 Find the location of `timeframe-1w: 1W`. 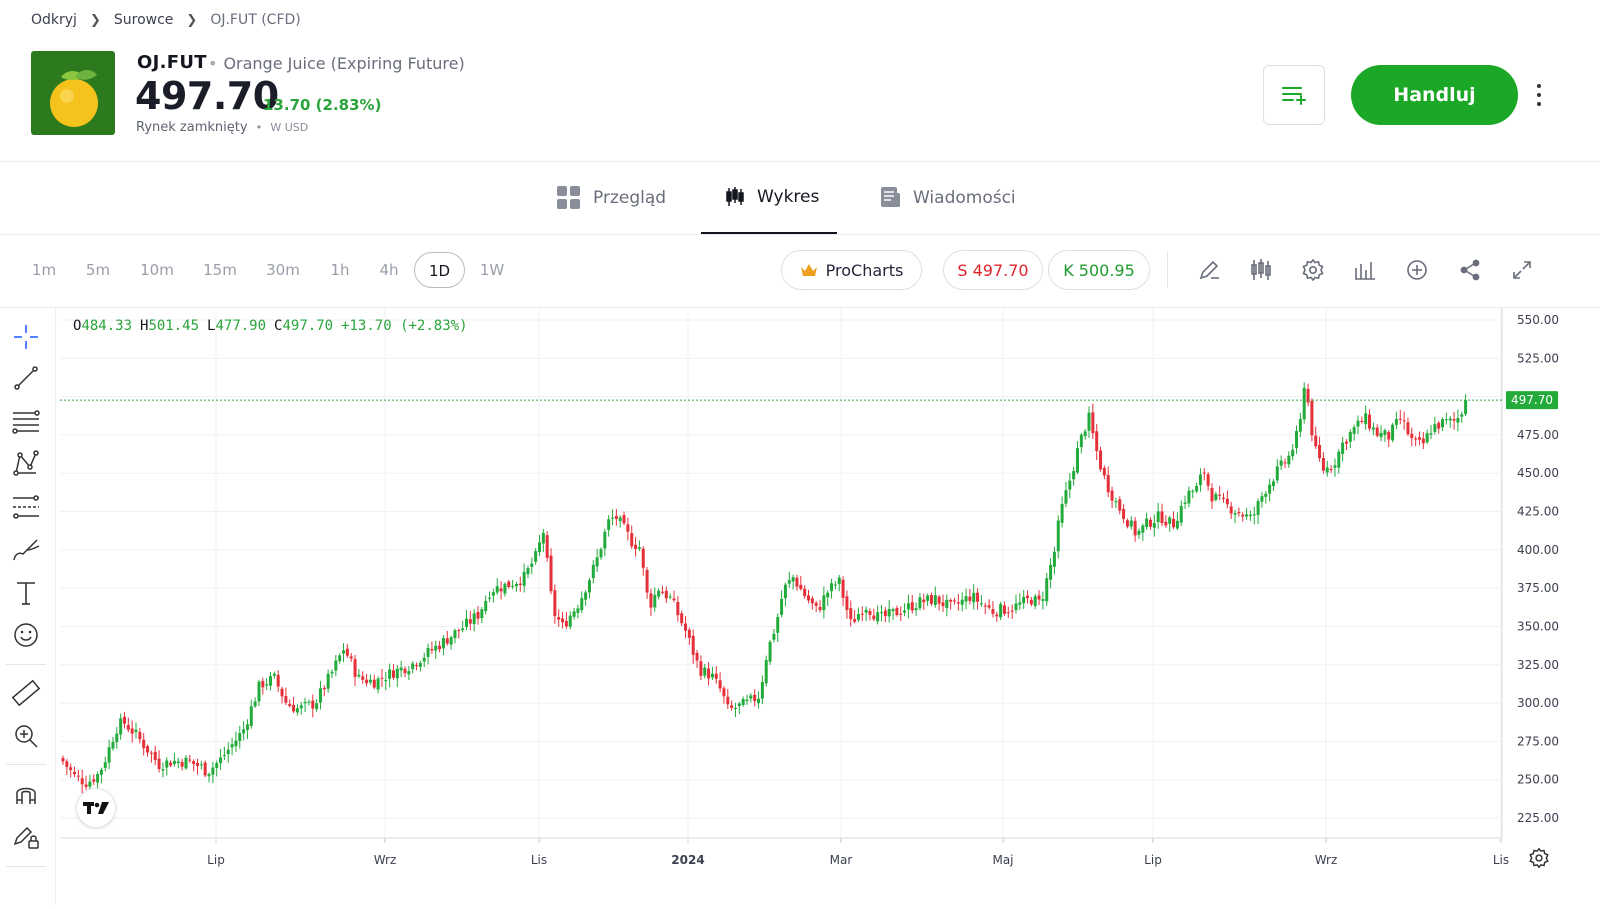

timeframe-1w: 1W is located at coordinates (492, 270).